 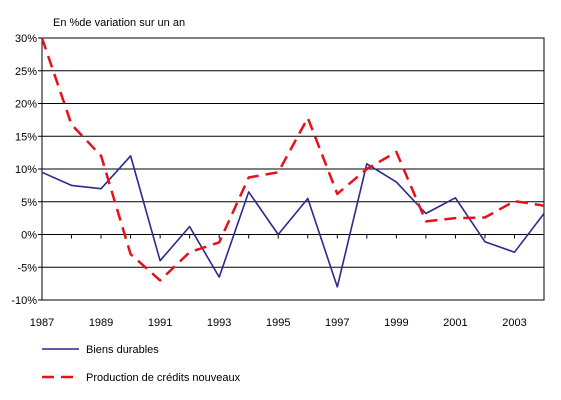 I want to click on y-tick-label: 25%, so click(x=26, y=72).